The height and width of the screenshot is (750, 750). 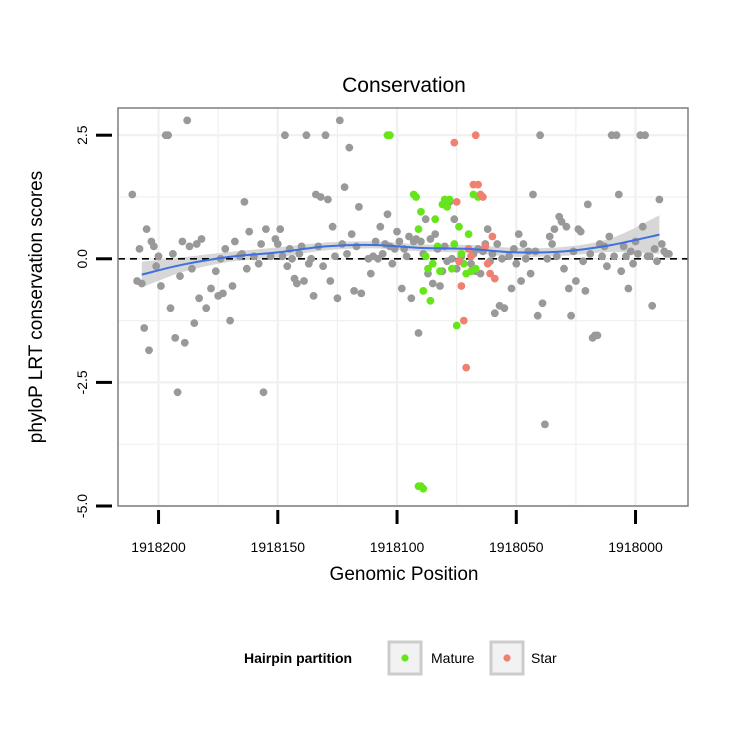 I want to click on x-tick-label: 1918150, so click(x=278, y=547).